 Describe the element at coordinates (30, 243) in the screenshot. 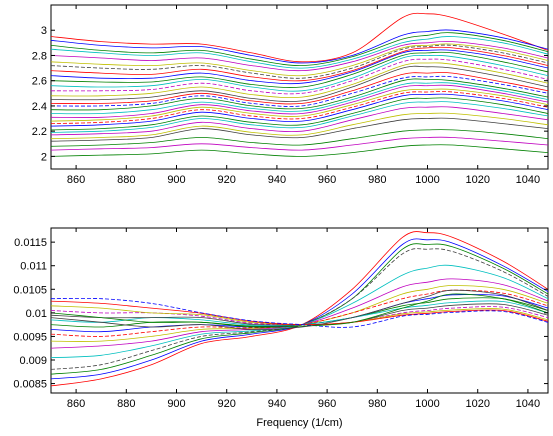

I see `bottom-y-tick-label: 0.0115` at that location.